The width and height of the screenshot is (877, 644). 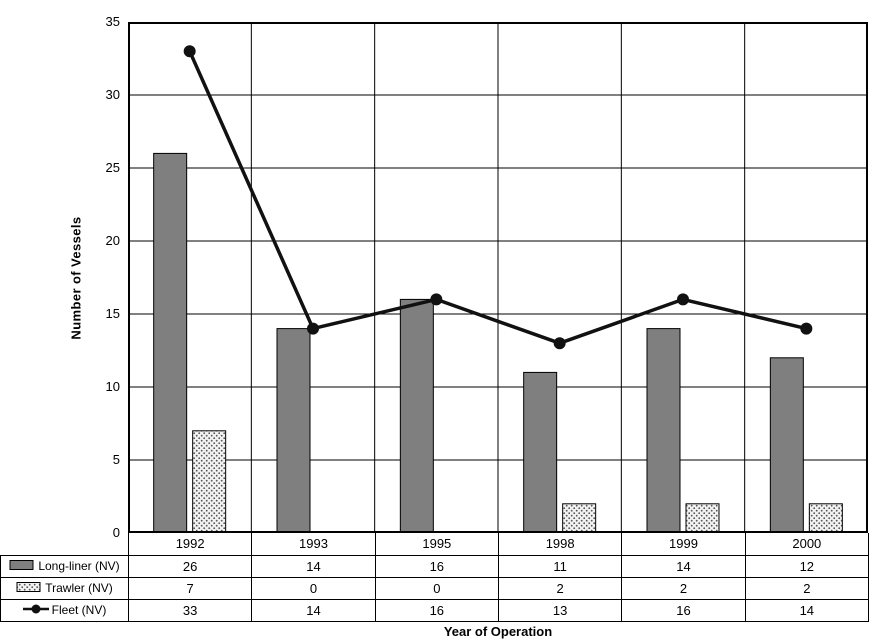 I want to click on trawler-swatch-icon, so click(x=29, y=588).